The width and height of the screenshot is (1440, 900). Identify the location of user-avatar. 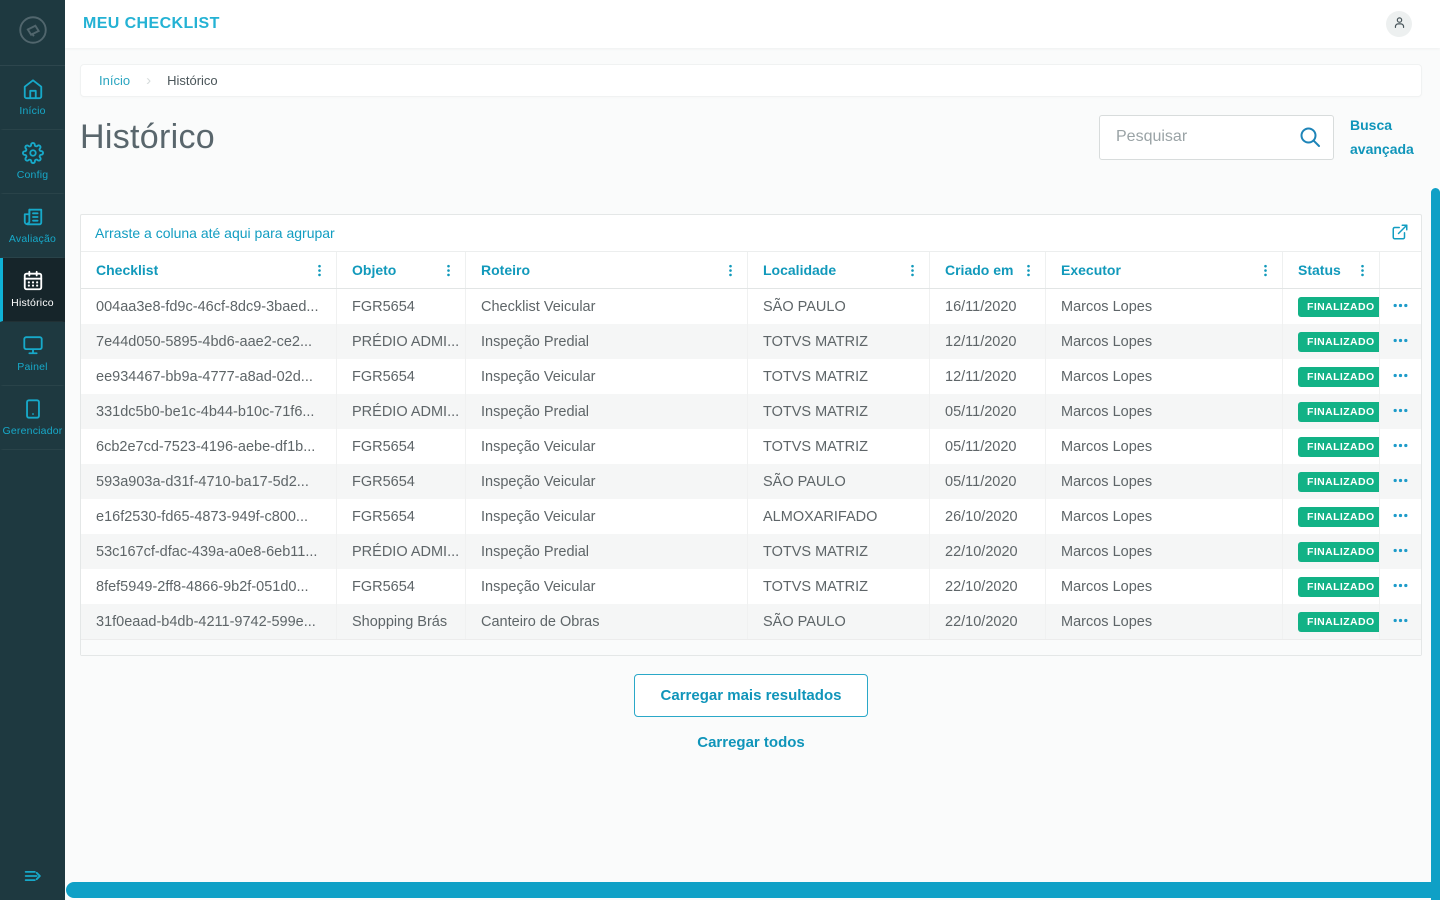
(1399, 24).